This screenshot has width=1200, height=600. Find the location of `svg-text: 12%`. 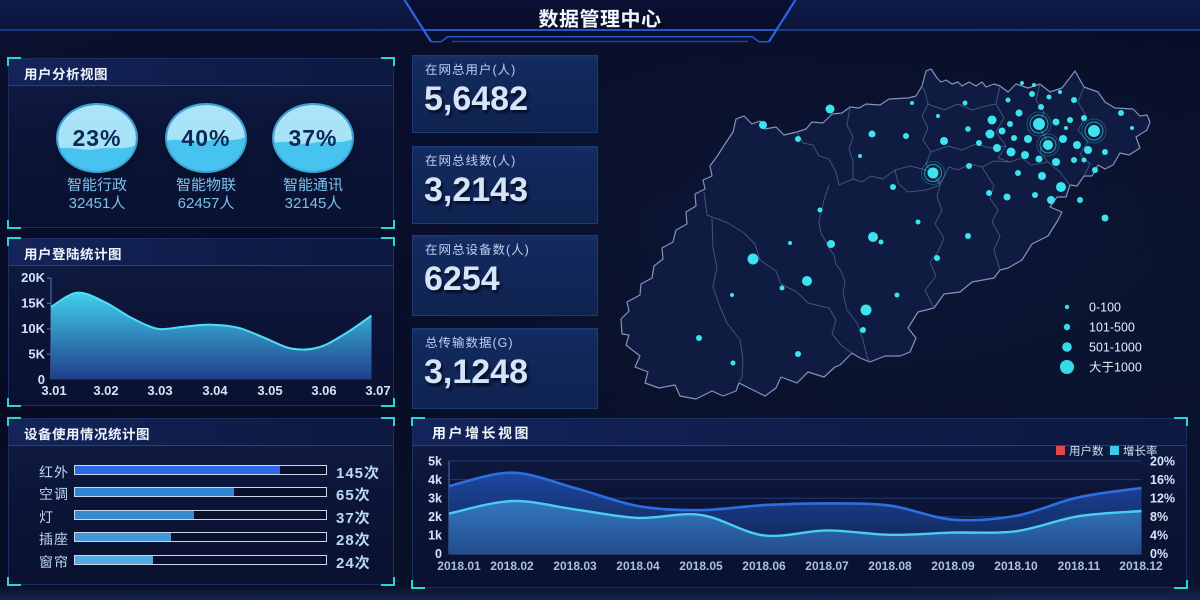

svg-text: 12% is located at coordinates (1162, 499).